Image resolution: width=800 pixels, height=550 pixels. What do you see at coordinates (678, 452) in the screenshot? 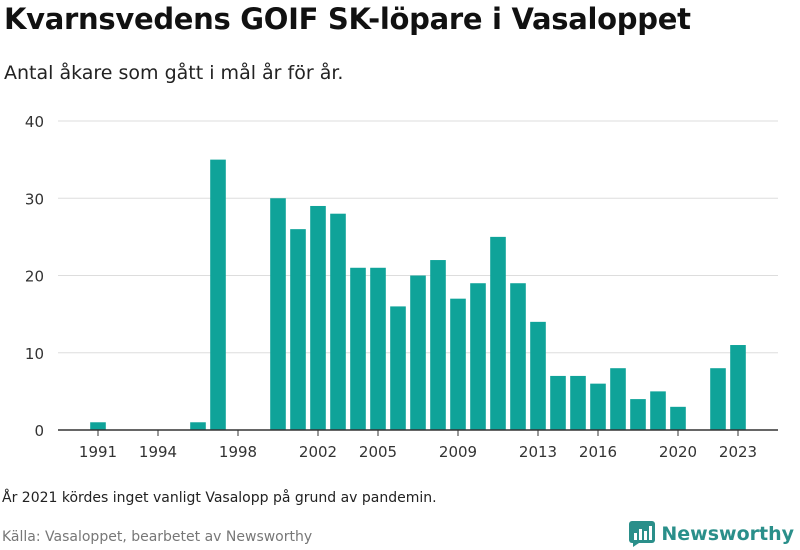
I see `x-tick-label: 2020` at bounding box center [678, 452].